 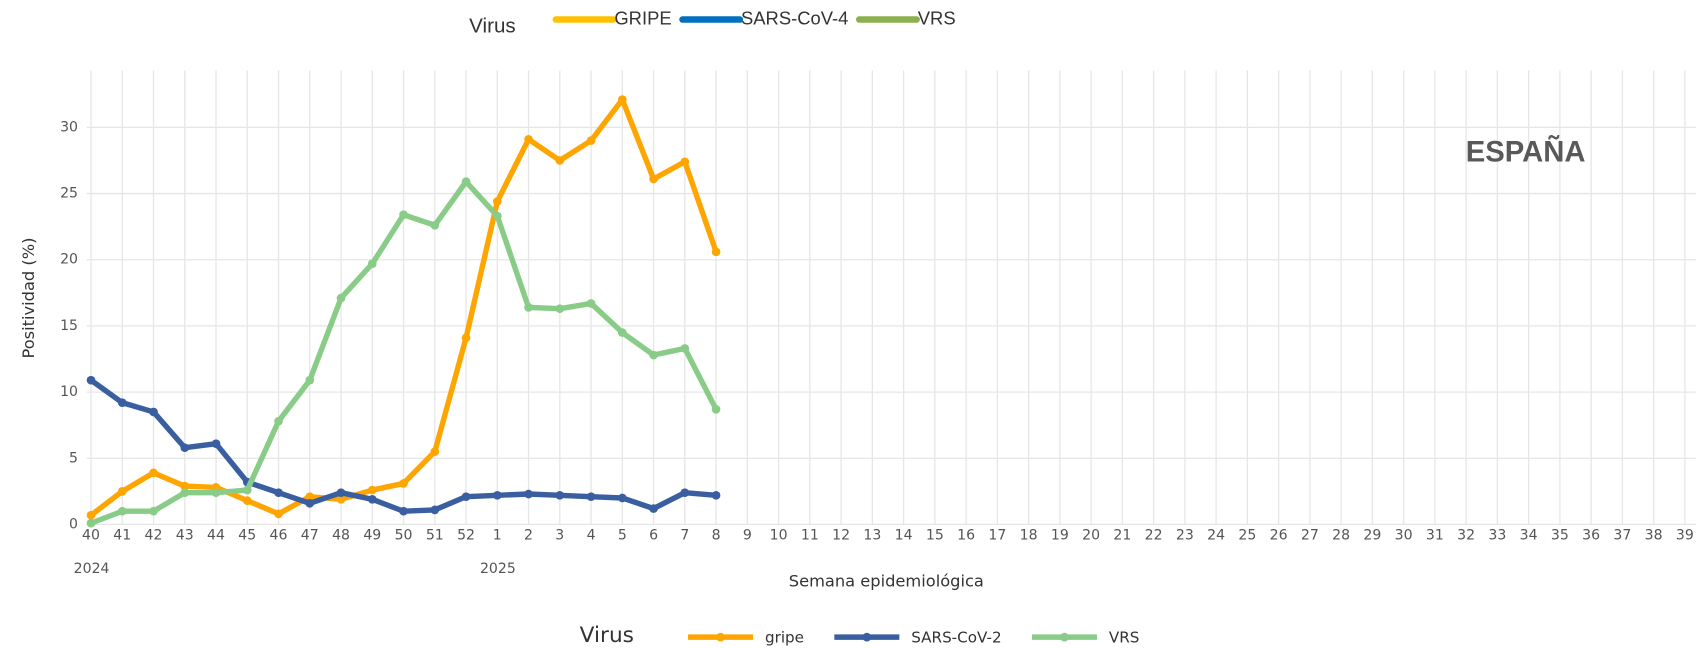 What do you see at coordinates (1091, 535) in the screenshot?
I see `x-tick-label: 20` at bounding box center [1091, 535].